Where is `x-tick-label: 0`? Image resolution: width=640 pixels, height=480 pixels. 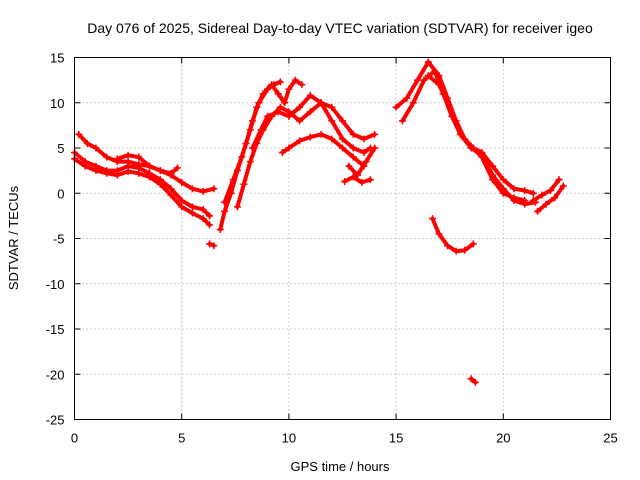 x-tick-label: 0 is located at coordinates (74, 438).